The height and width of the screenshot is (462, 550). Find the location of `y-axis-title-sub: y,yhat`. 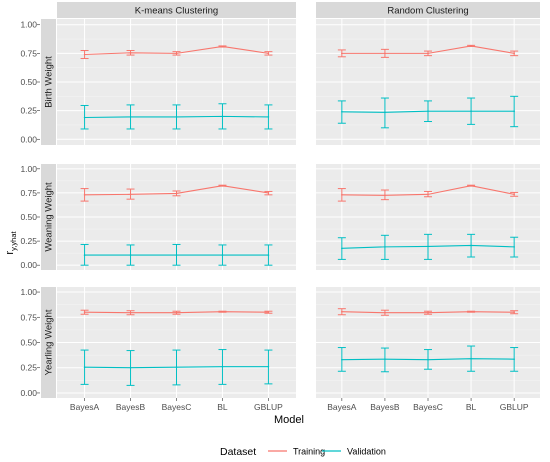

y-axis-title-sub: y,yhat is located at coordinates (13, 241).